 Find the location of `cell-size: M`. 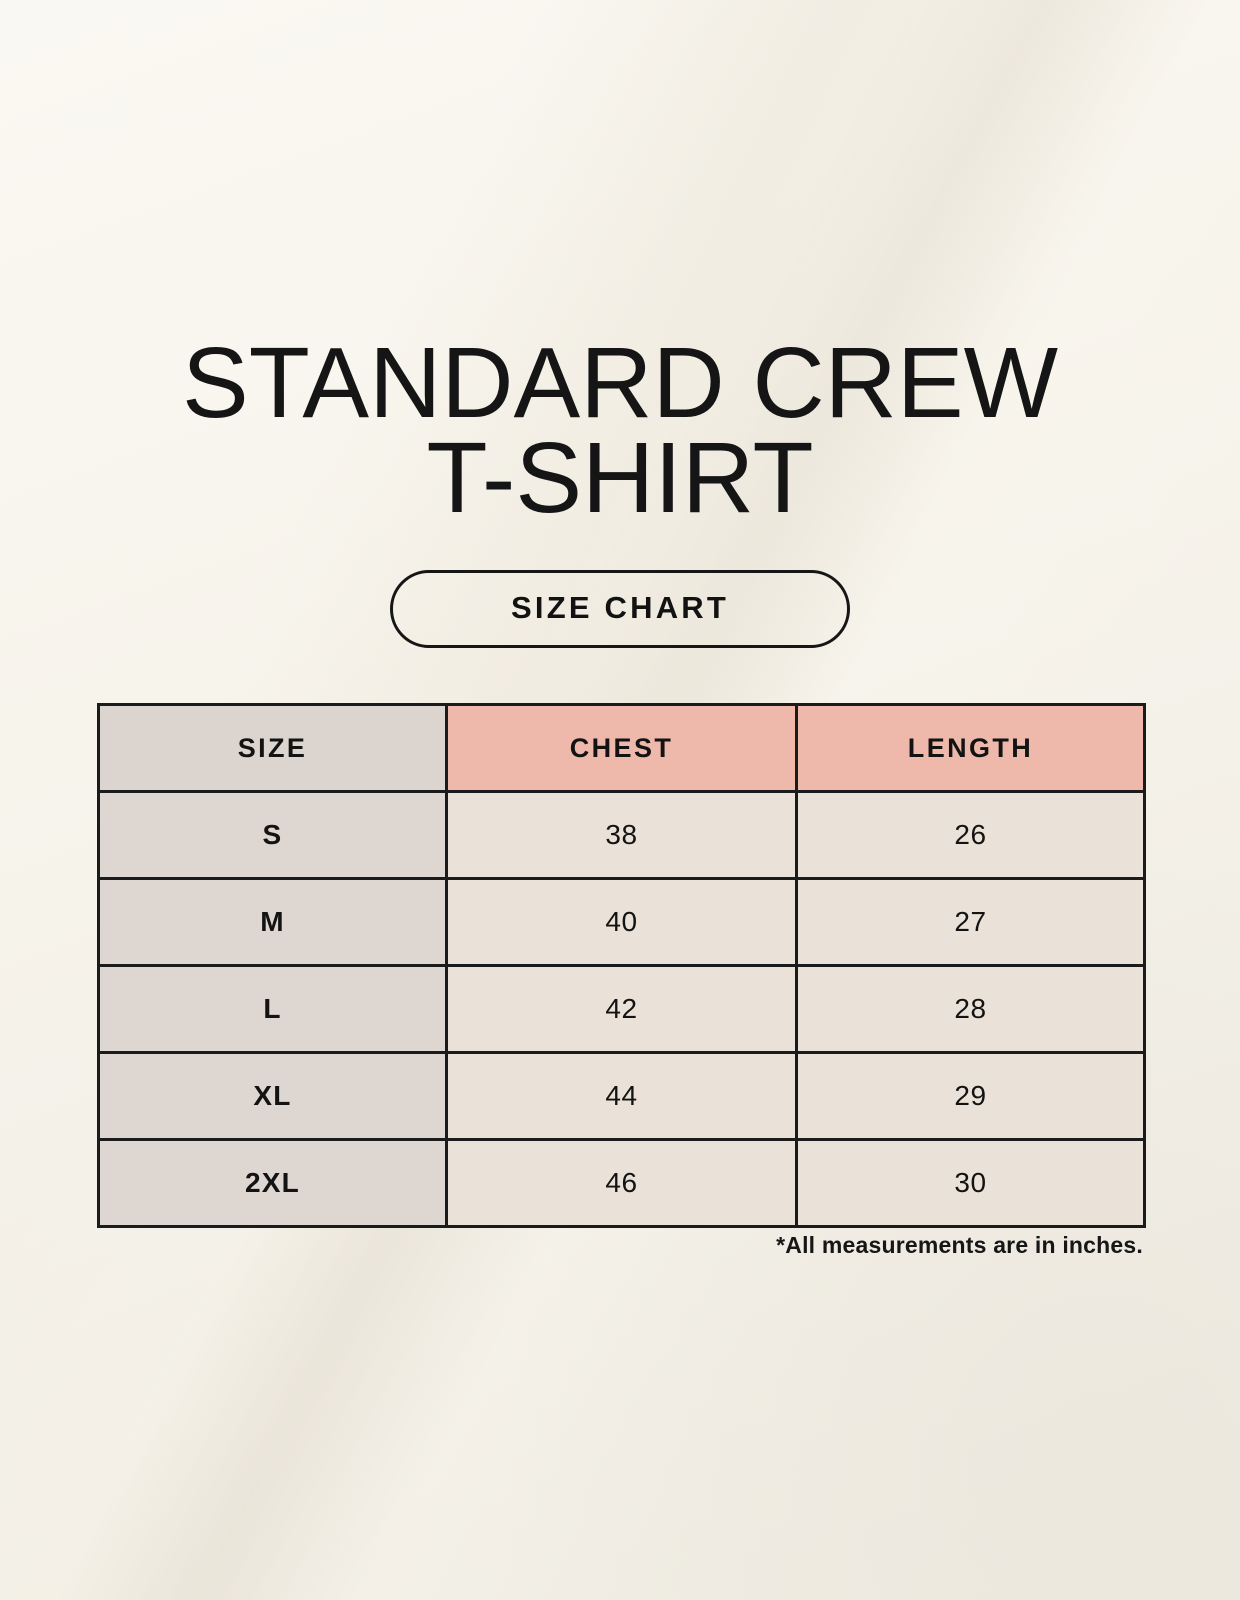

cell-size: M is located at coordinates (272, 922).